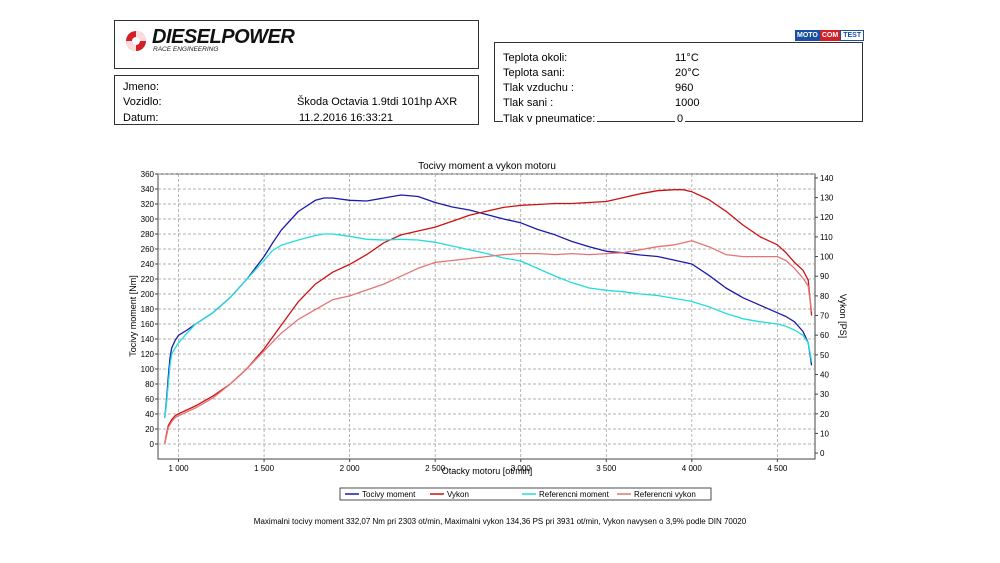 The width and height of the screenshot is (1000, 563). Describe the element at coordinates (148, 354) in the screenshot. I see `left-tick-label: 120` at that location.